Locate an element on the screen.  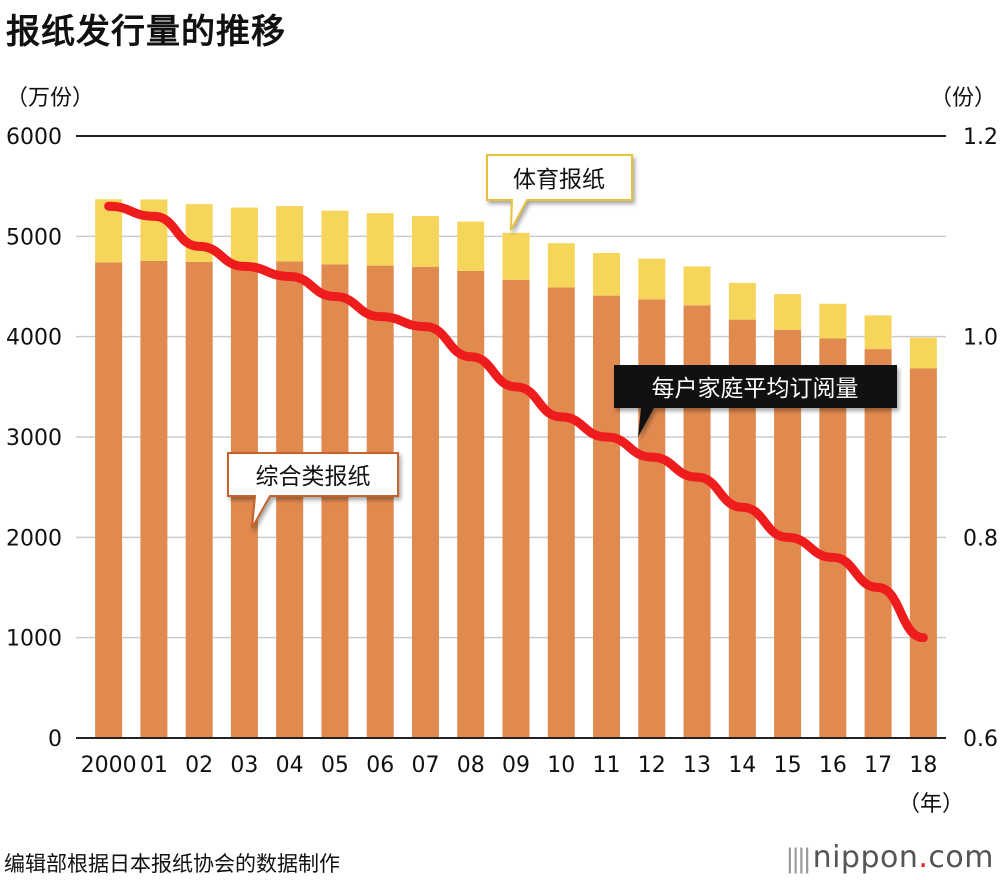
chart-title: 报纸发行量的推移 is located at coordinates (146, 32).